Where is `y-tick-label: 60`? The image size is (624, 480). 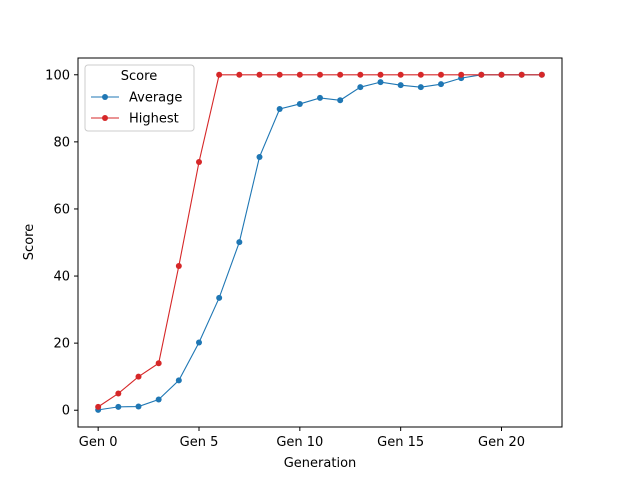
y-tick-label: 60 is located at coordinates (61, 209).